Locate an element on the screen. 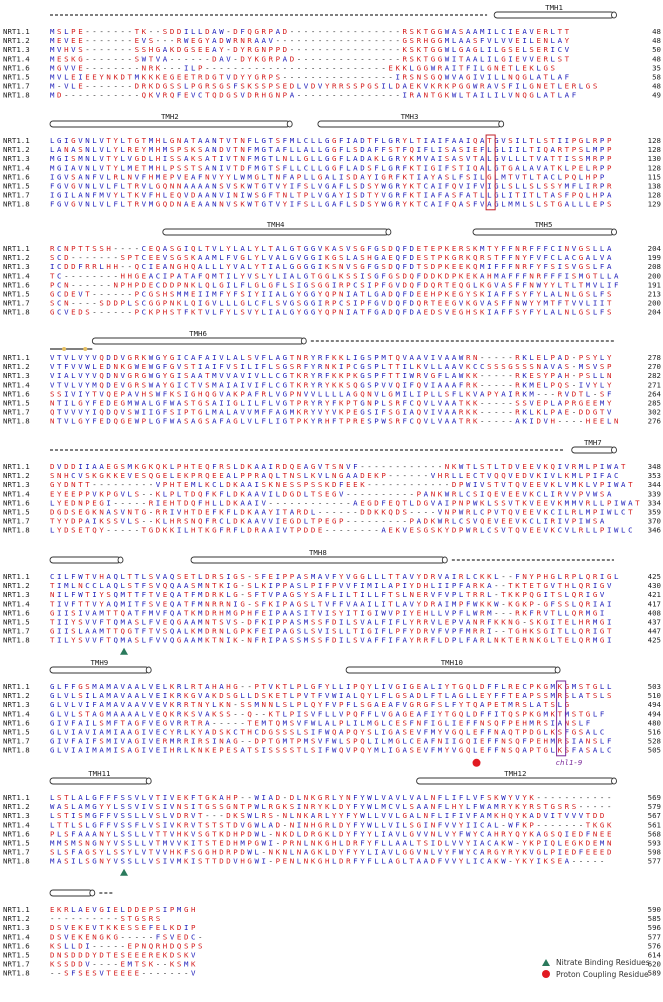  tm-helix-label: TMH1 is located at coordinates (554, 7).